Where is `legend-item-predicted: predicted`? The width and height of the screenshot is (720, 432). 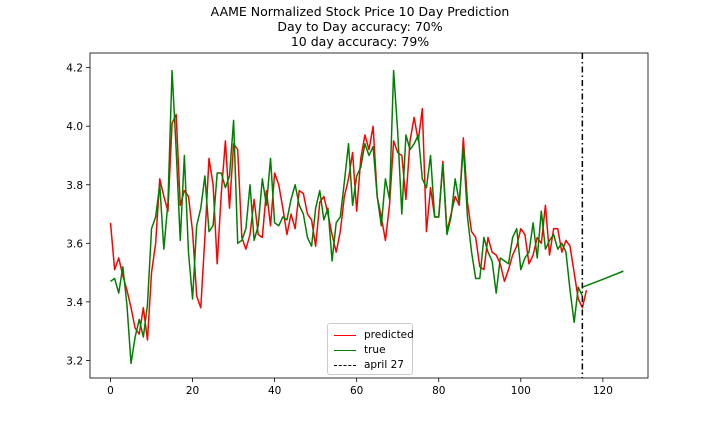 legend-item-predicted: predicted is located at coordinates (374, 335).